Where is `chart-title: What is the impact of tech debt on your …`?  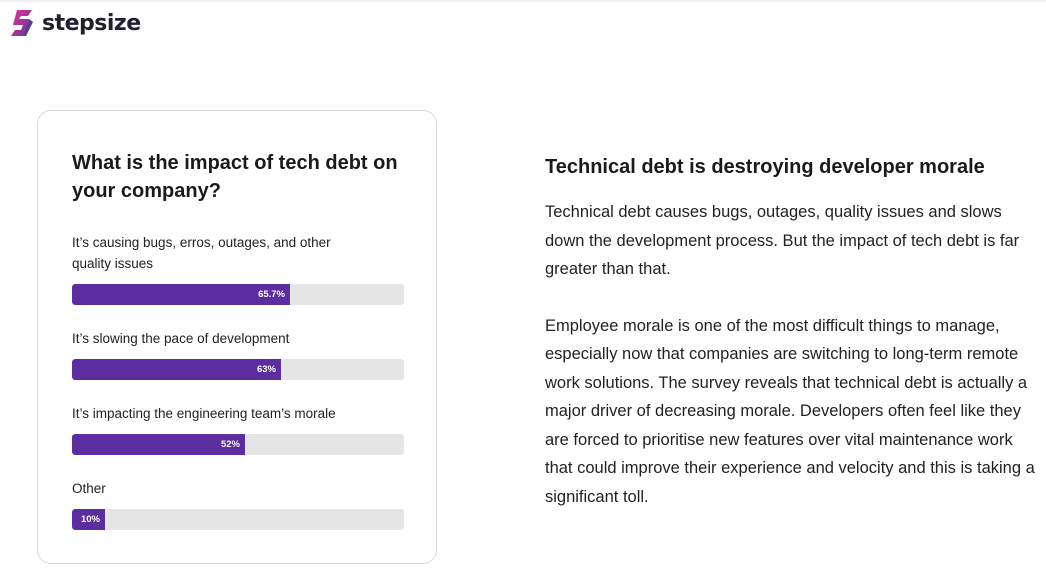
chart-title: What is the impact of tech debt on your … is located at coordinates (235, 177).